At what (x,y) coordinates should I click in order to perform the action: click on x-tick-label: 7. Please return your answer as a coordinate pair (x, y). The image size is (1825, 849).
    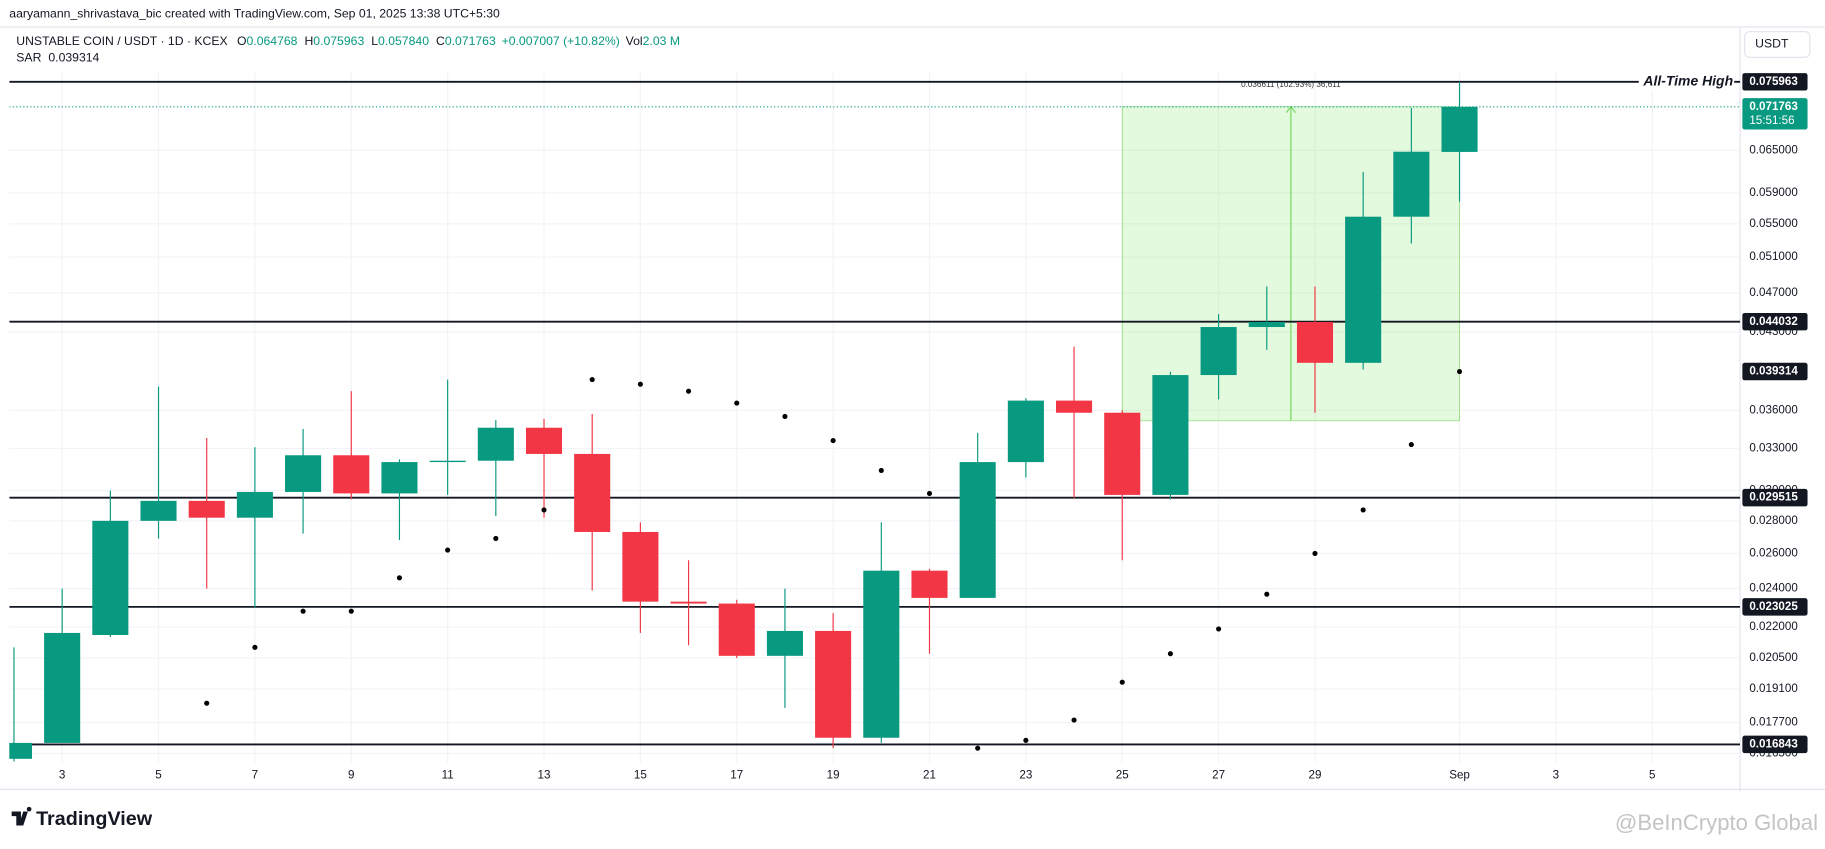
    Looking at the image, I should click on (255, 774).